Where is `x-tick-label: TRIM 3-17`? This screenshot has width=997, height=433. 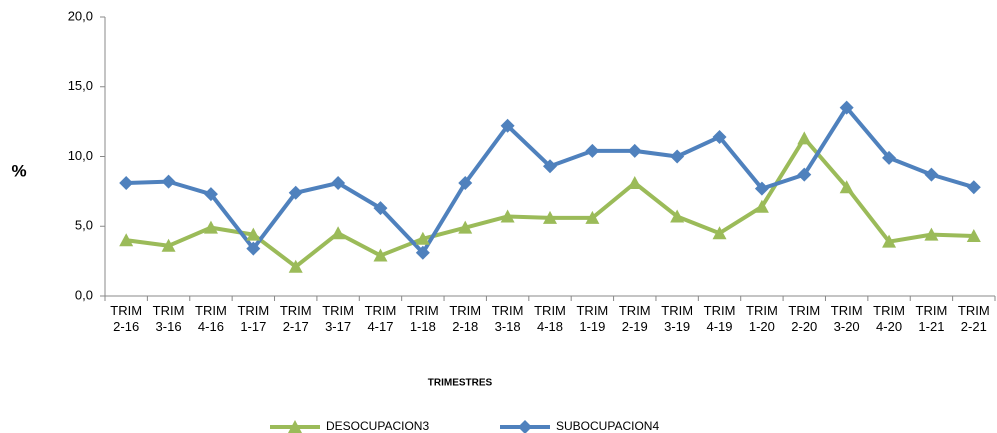
x-tick-label: TRIM 3-17 is located at coordinates (338, 318).